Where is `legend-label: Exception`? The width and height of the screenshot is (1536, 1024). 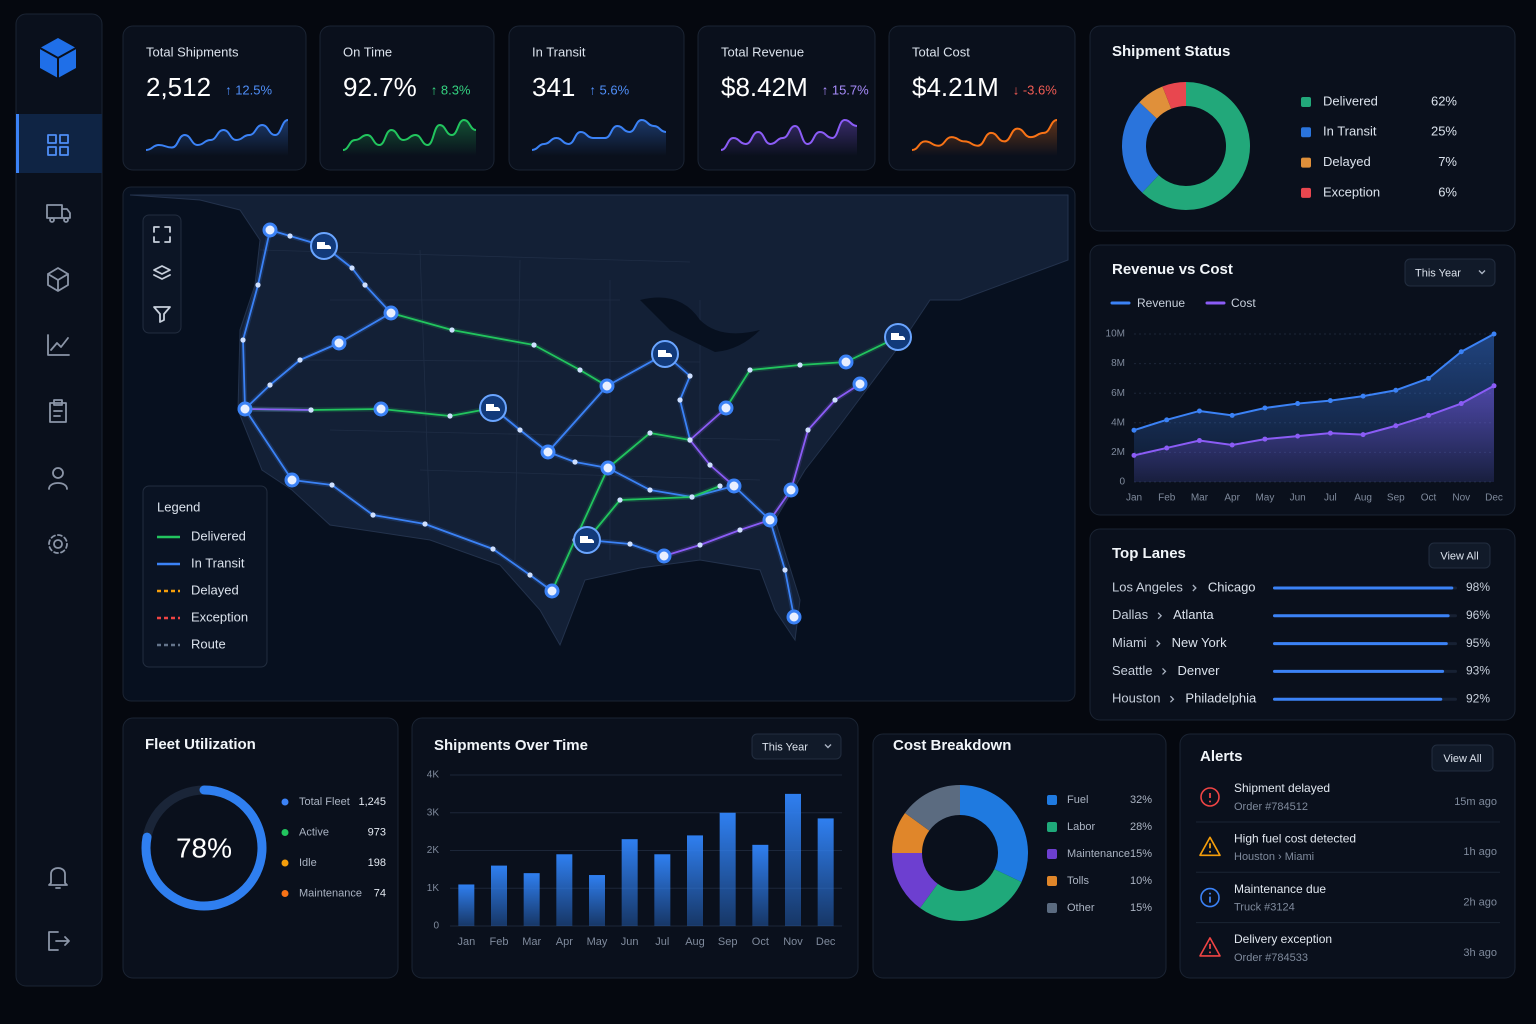
legend-label: Exception is located at coordinates (219, 616).